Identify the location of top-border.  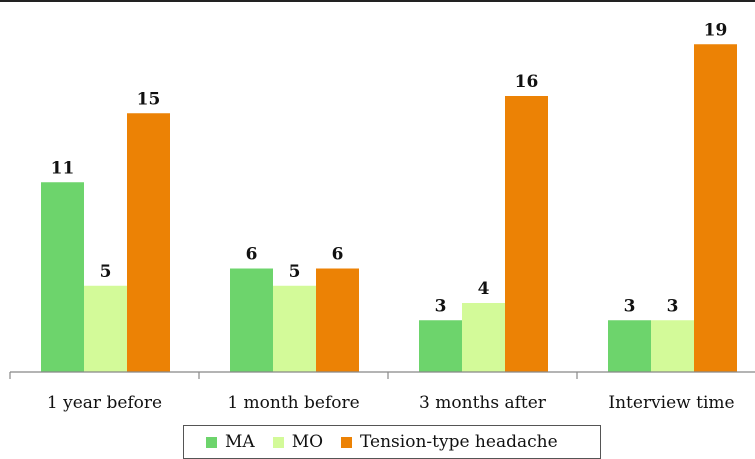
(377, 1).